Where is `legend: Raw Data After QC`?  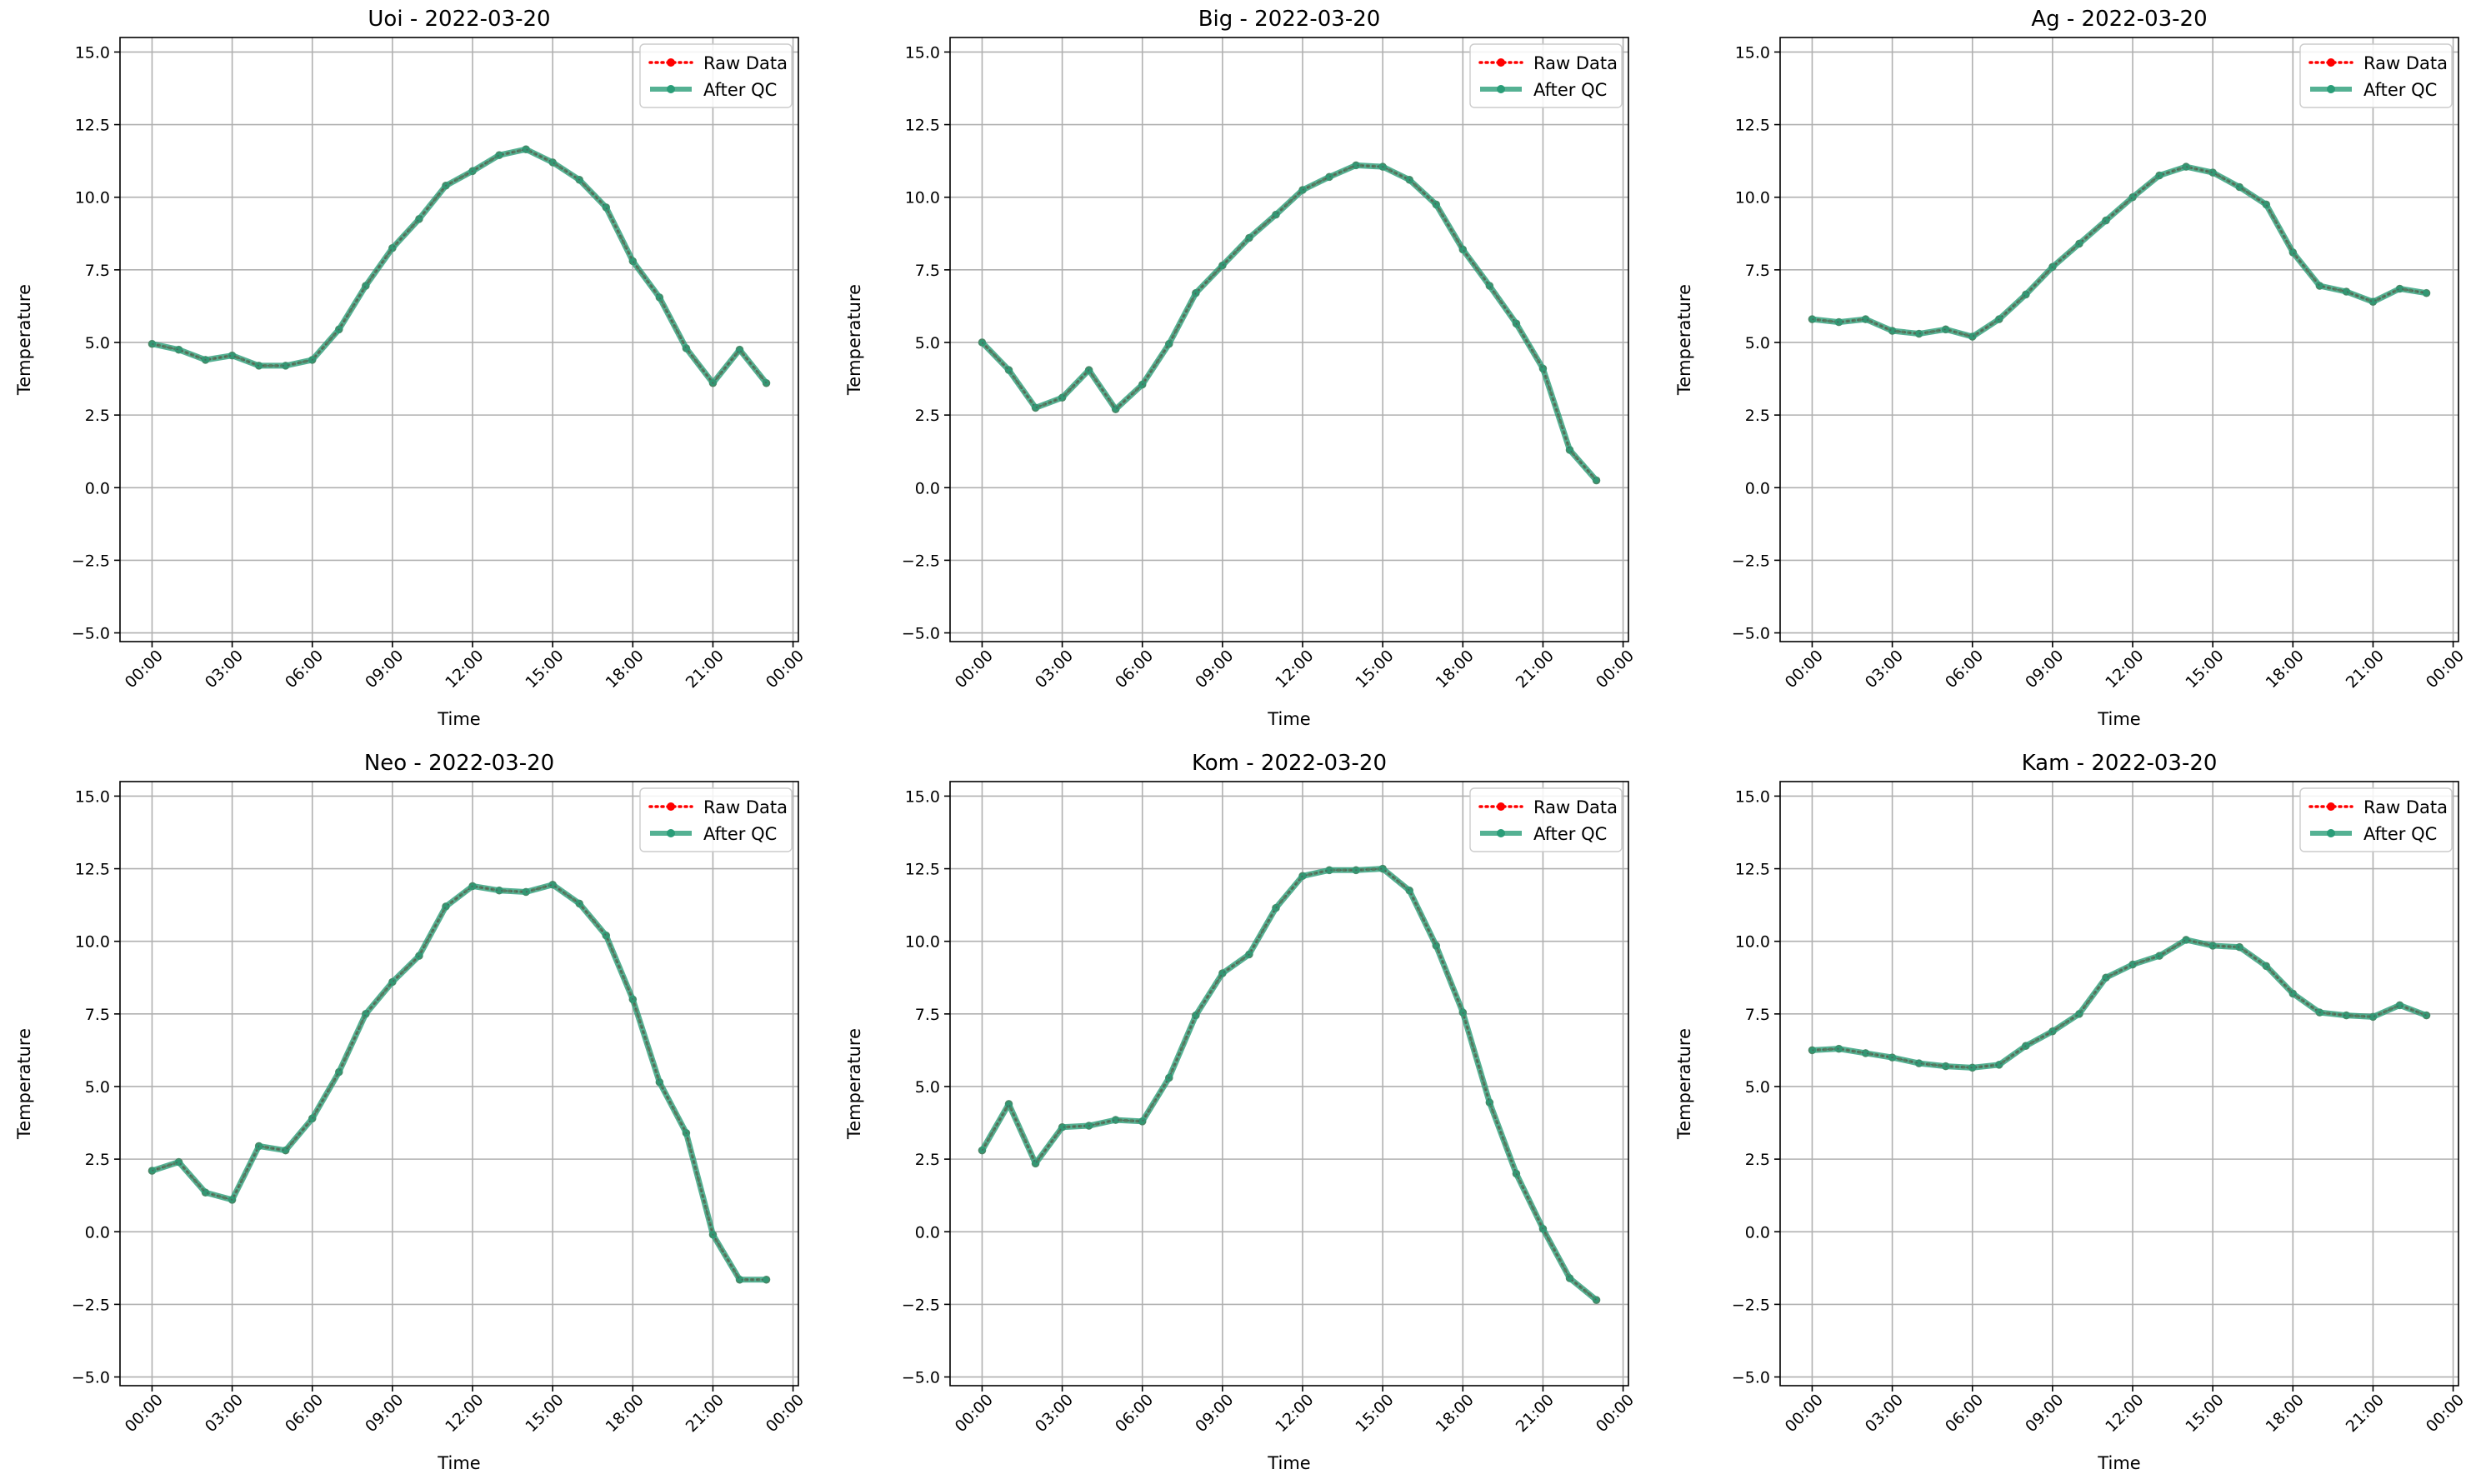 legend: Raw Data After QC is located at coordinates (1546, 819).